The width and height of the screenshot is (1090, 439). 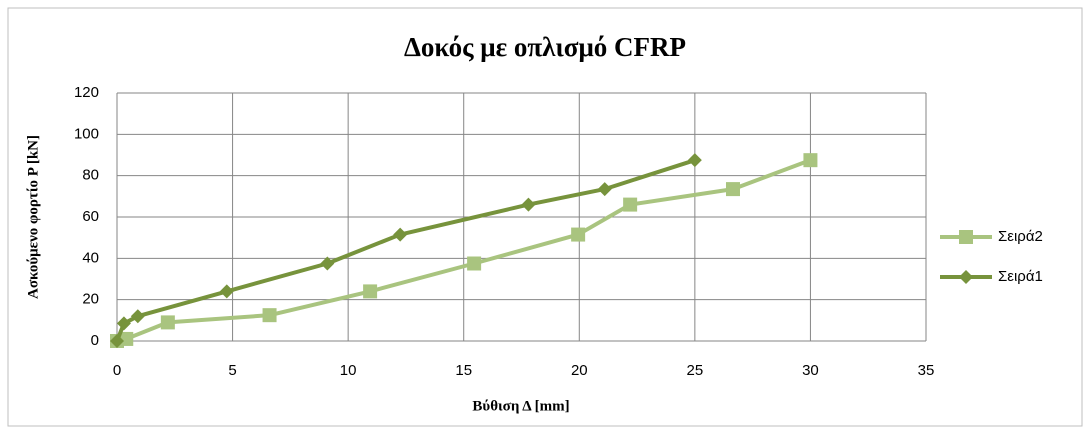 What do you see at coordinates (90, 257) in the screenshot?
I see `y-tick-label: 40` at bounding box center [90, 257].